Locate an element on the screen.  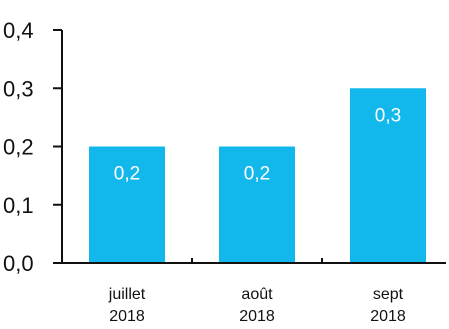
y-tick-label: 0,4 is located at coordinates (18, 30).